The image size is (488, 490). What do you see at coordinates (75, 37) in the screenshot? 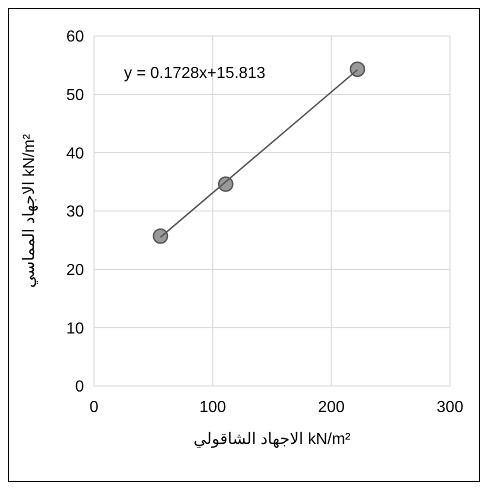
I see `y-tick-label: 60` at bounding box center [75, 37].